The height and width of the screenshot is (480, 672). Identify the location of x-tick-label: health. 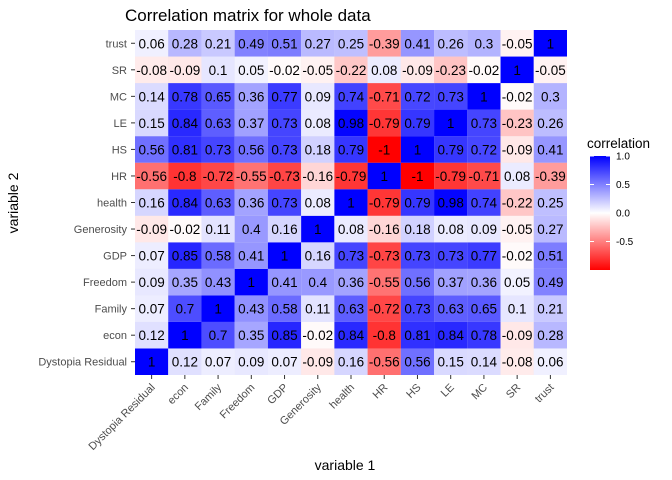
(342, 397).